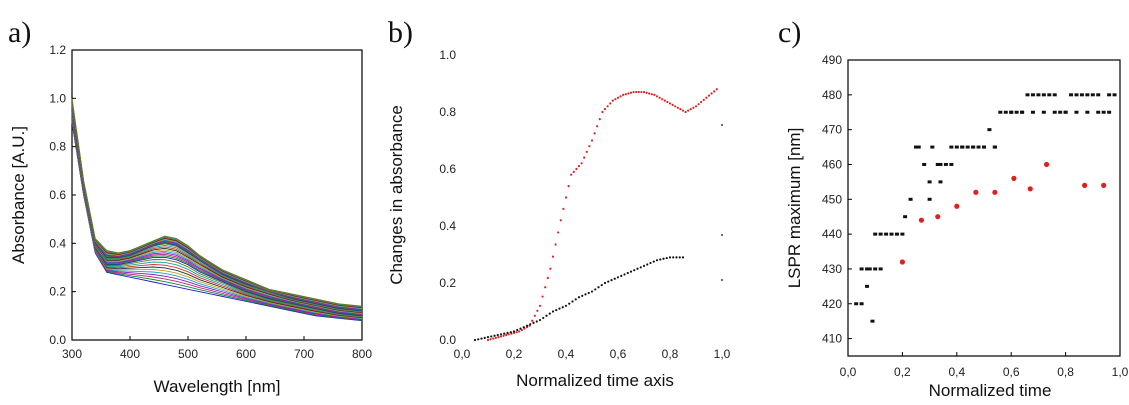 The height and width of the screenshot is (405, 1129). Describe the element at coordinates (984, 365) in the screenshot. I see `panel-c-x-ticks: 0,0 0,2 0,4 0,6 0,8 1,0` at that location.